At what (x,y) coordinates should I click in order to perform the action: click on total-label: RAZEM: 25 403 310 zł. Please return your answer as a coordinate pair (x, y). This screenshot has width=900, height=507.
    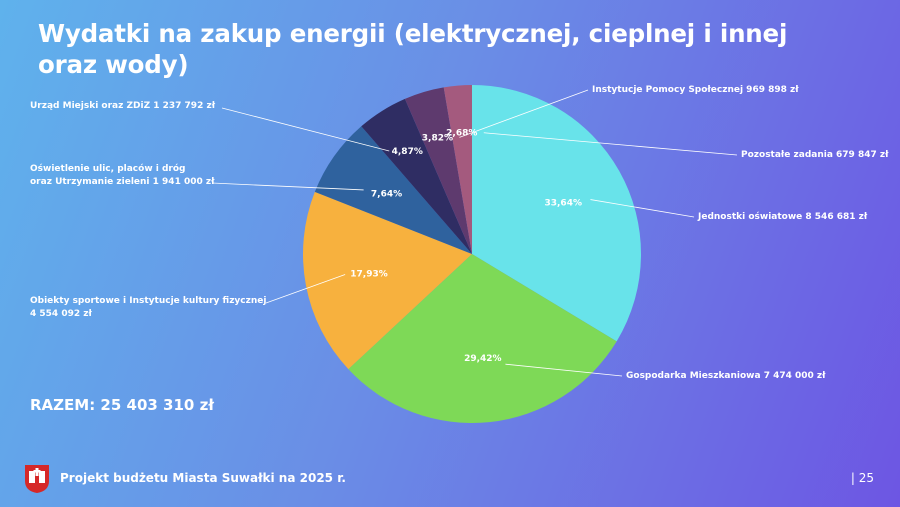
    Looking at the image, I should click on (122, 405).